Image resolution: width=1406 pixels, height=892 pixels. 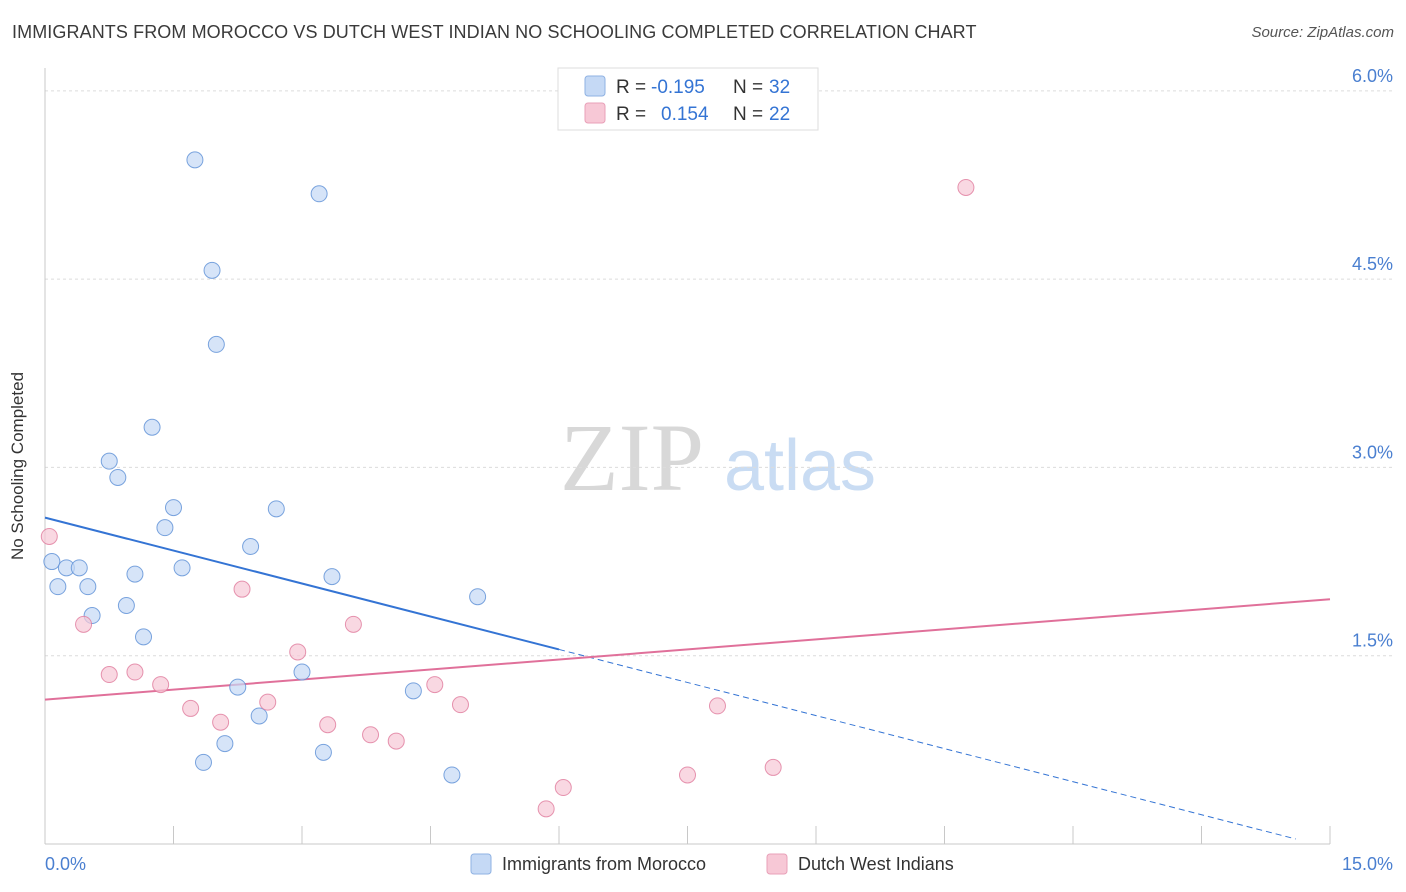 I want to click on y-tick-label: 6.0%, so click(x=1372, y=76).